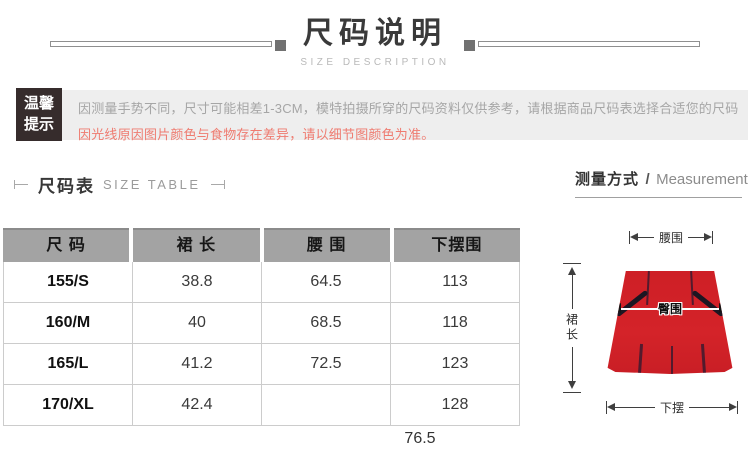 This screenshot has height=456, width=750. I want to click on notice-badge: 温馨 提示, so click(39, 114).